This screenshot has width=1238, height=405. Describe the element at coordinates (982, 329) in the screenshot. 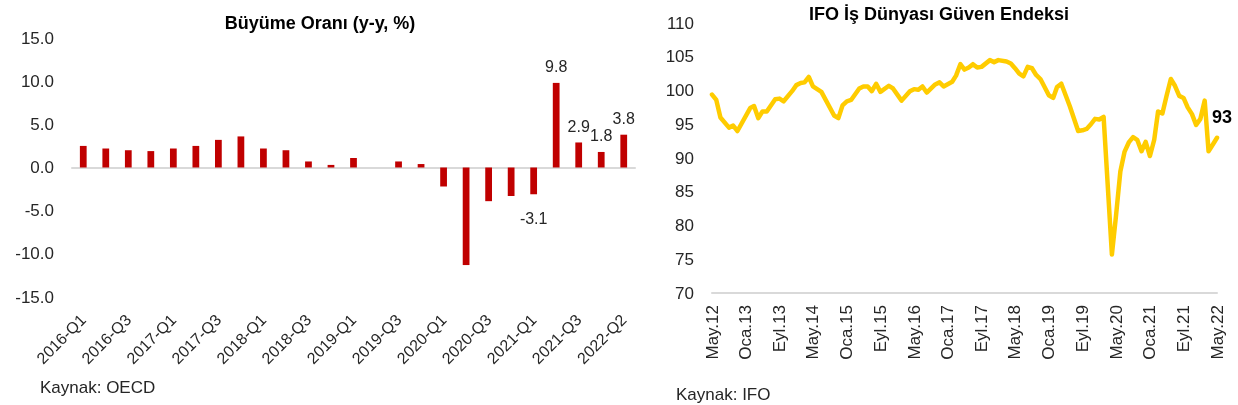

I see `x-tick-label: Eyl.17` at that location.